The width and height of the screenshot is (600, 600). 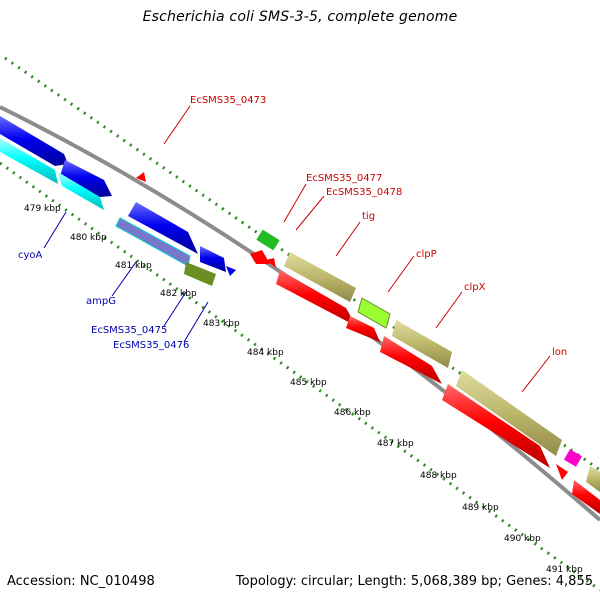 I want to click on gene-label: ampG, so click(x=101, y=301).